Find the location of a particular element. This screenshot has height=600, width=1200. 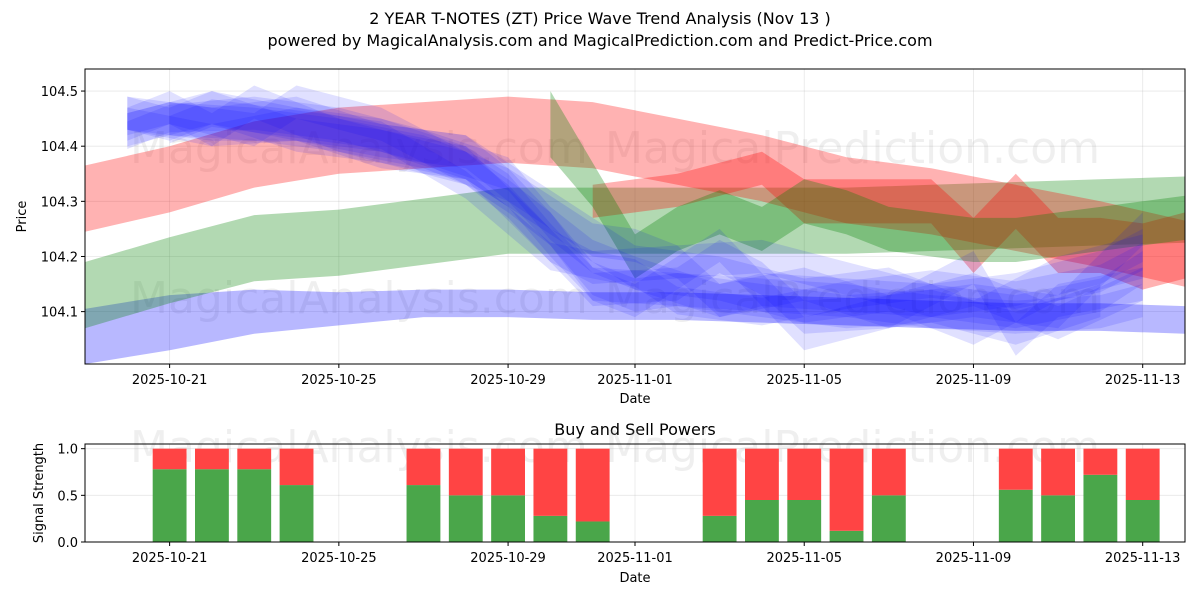

y-tick-label: 104.1 is located at coordinates (59, 313).